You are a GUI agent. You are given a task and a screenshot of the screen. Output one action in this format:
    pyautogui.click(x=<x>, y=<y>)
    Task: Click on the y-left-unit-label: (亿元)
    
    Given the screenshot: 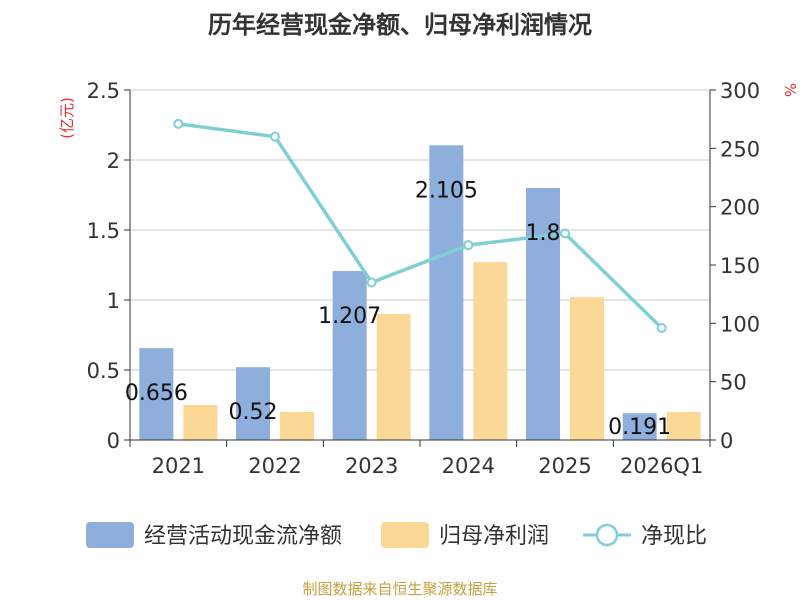 What is the action you would take?
    pyautogui.click(x=67, y=118)
    